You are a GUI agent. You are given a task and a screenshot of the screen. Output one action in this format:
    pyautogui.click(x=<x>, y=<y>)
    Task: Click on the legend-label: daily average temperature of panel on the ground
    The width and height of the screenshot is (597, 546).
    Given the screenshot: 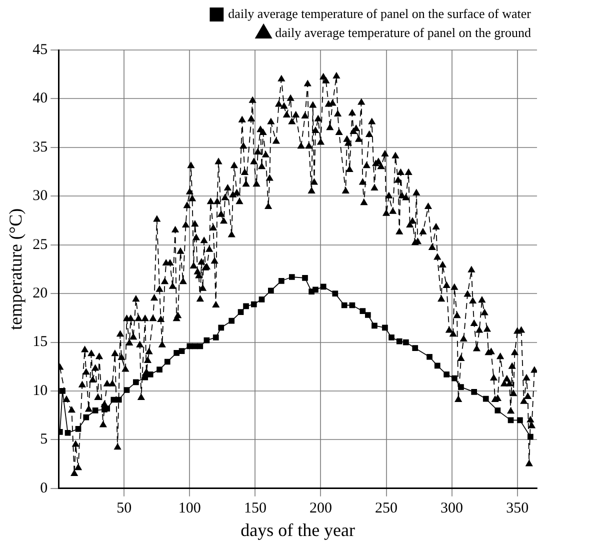 What is the action you would take?
    pyautogui.click(x=403, y=32)
    